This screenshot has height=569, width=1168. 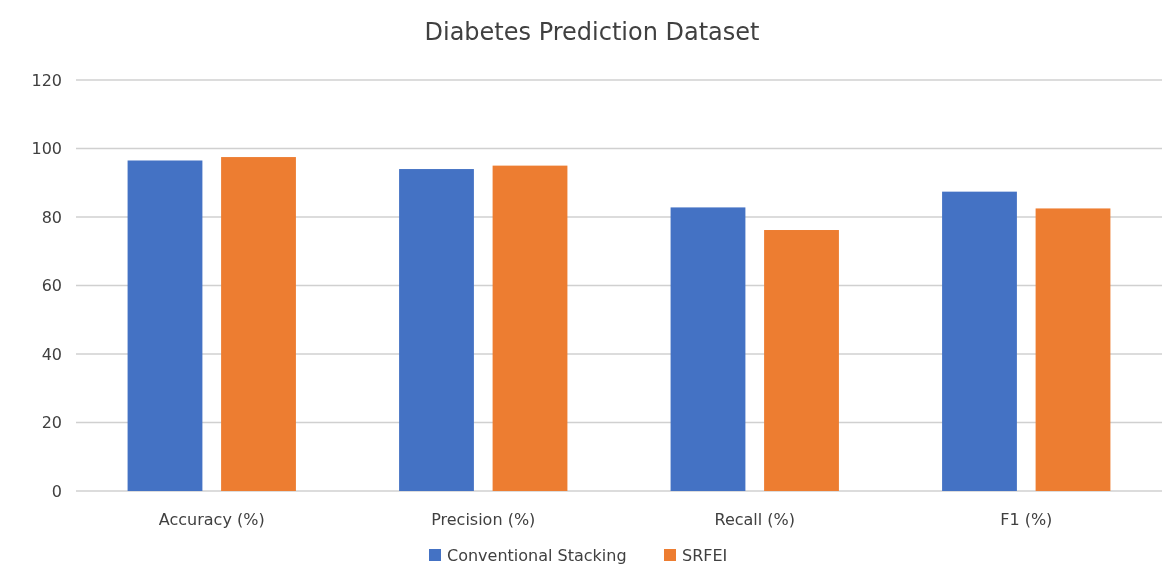 I want to click on y-tick-label: 60, so click(x=51, y=286).